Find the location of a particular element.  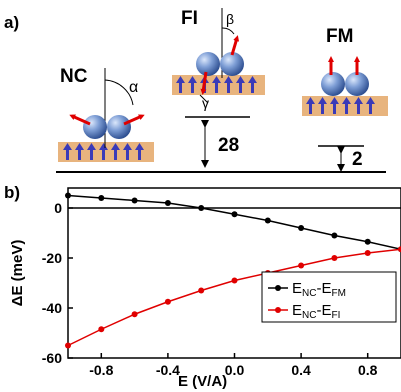

y-tick-label: -40 is located at coordinates (52, 308).